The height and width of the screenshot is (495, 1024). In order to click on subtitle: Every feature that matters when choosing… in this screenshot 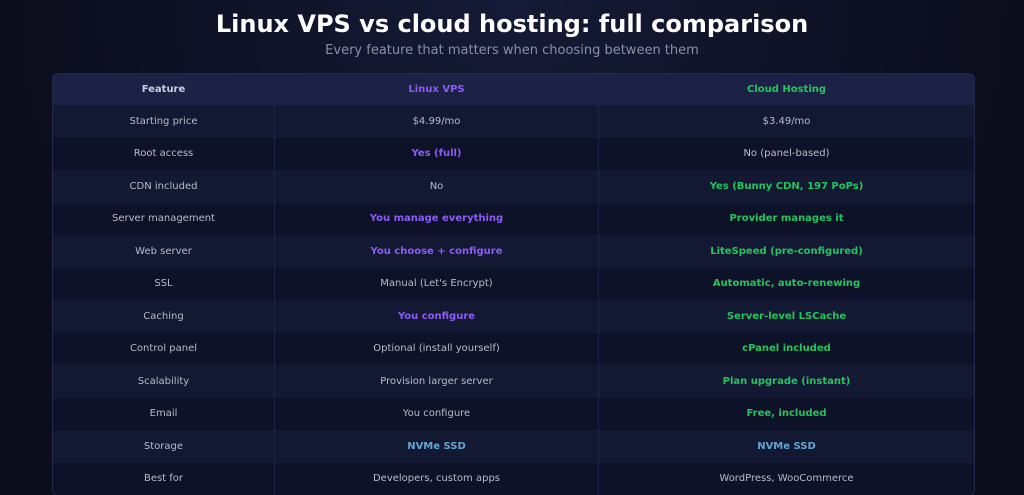, I will do `click(512, 50)`.